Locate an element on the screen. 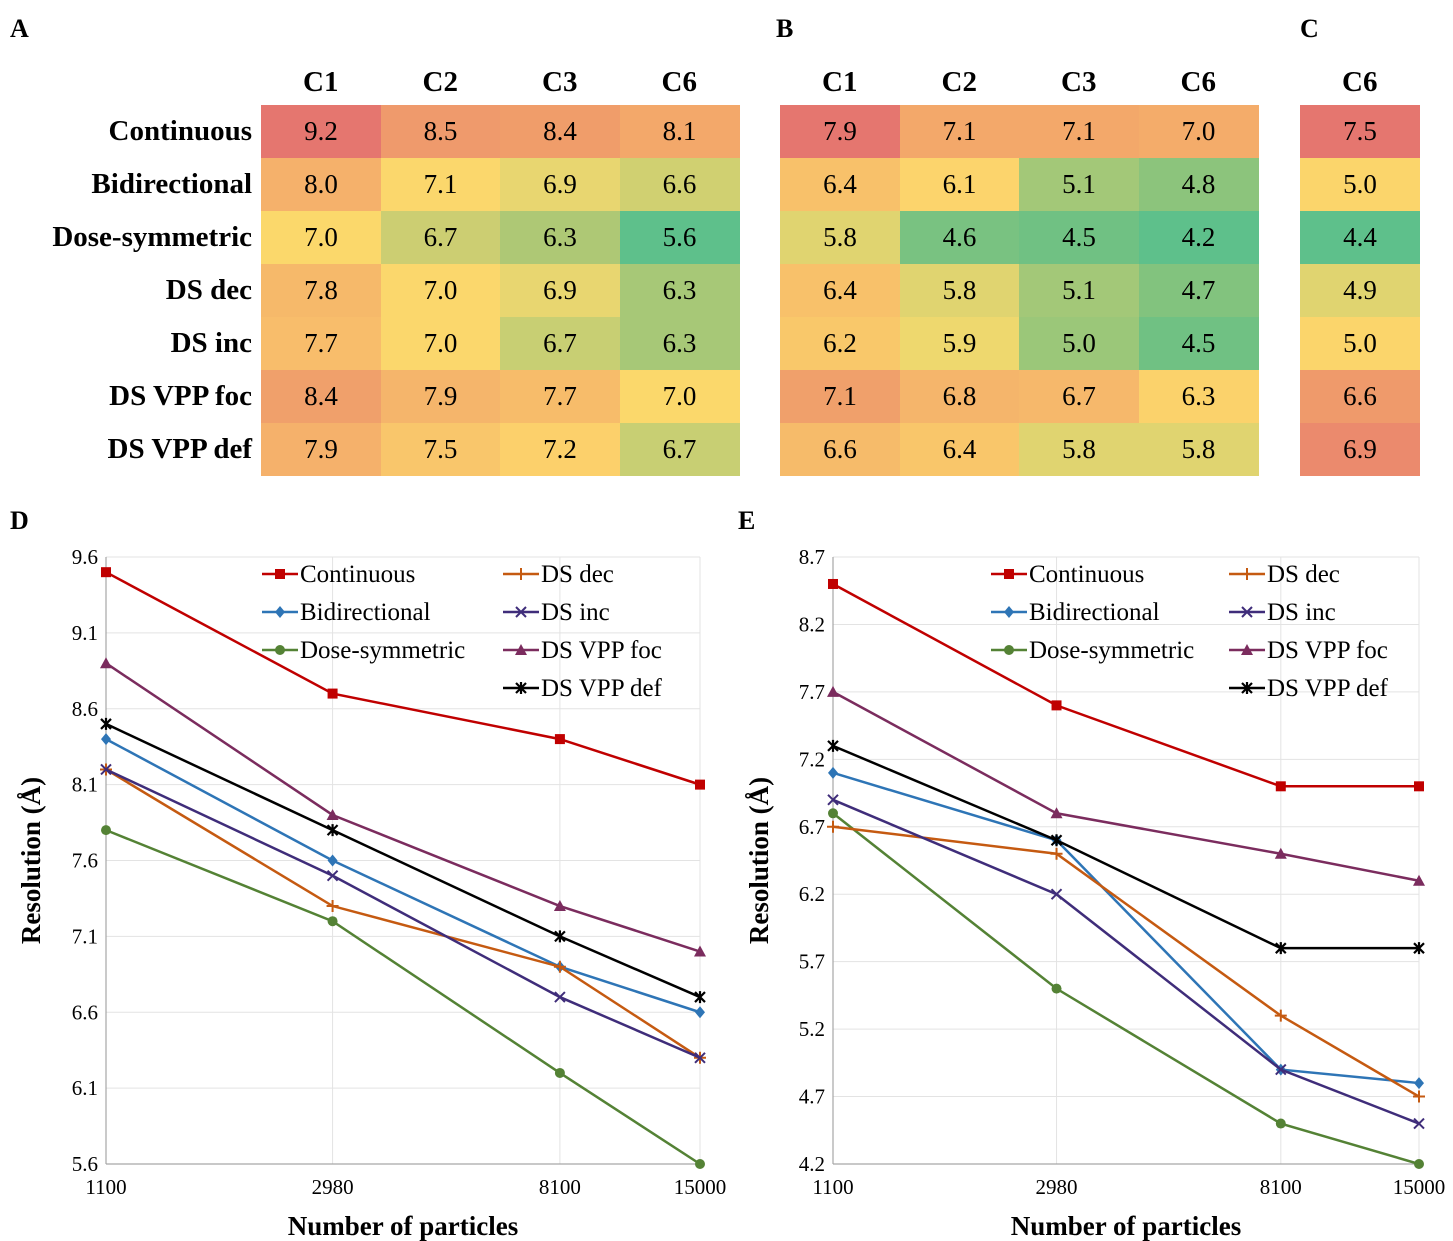 This screenshot has width=1453, height=1241. heatmap-cell: 6.7 is located at coordinates (440, 237).